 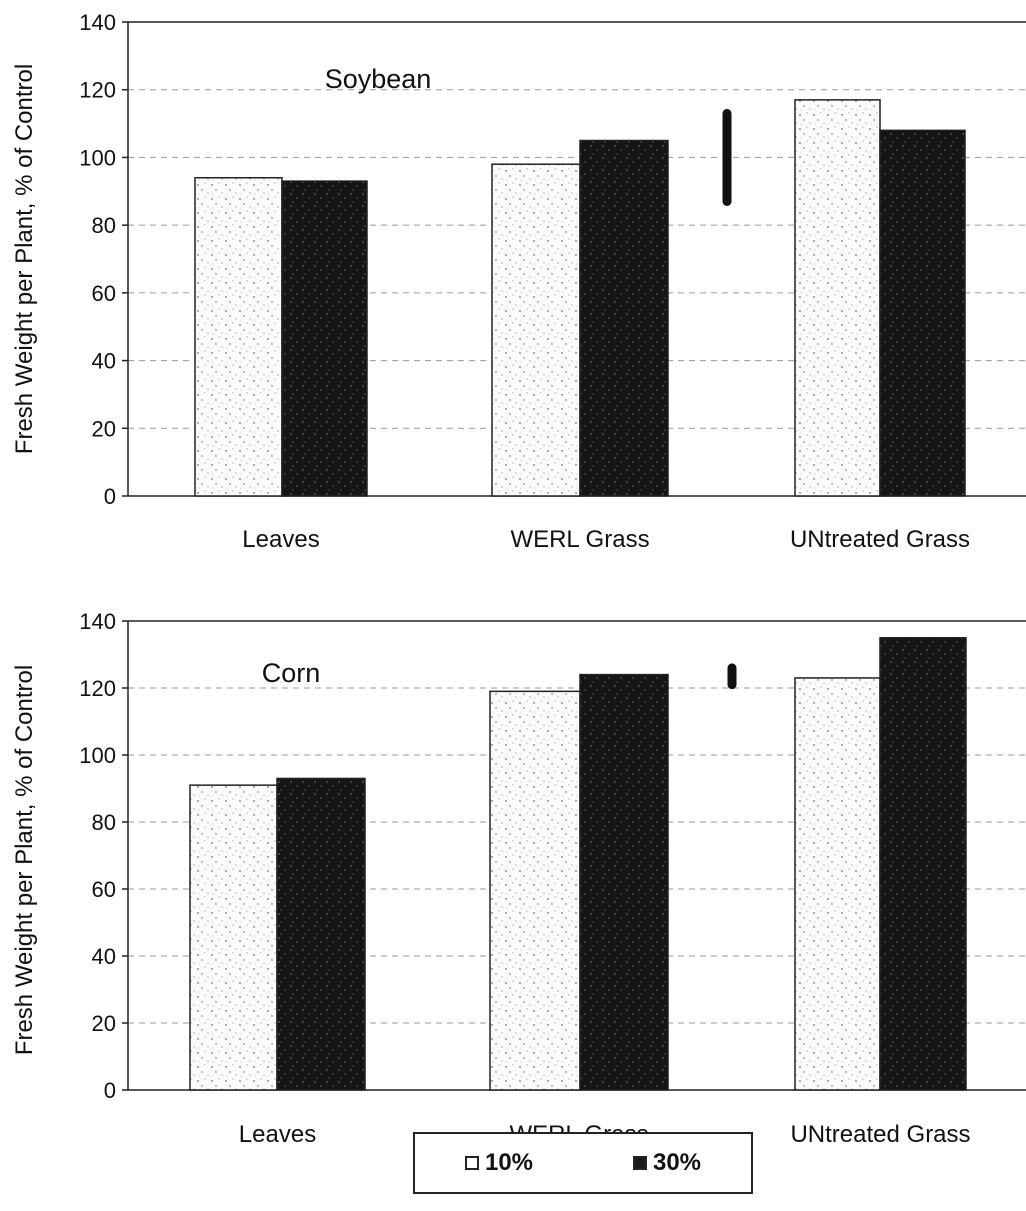 I want to click on corn-y-tick-label: 0, so click(x=110, y=1090).